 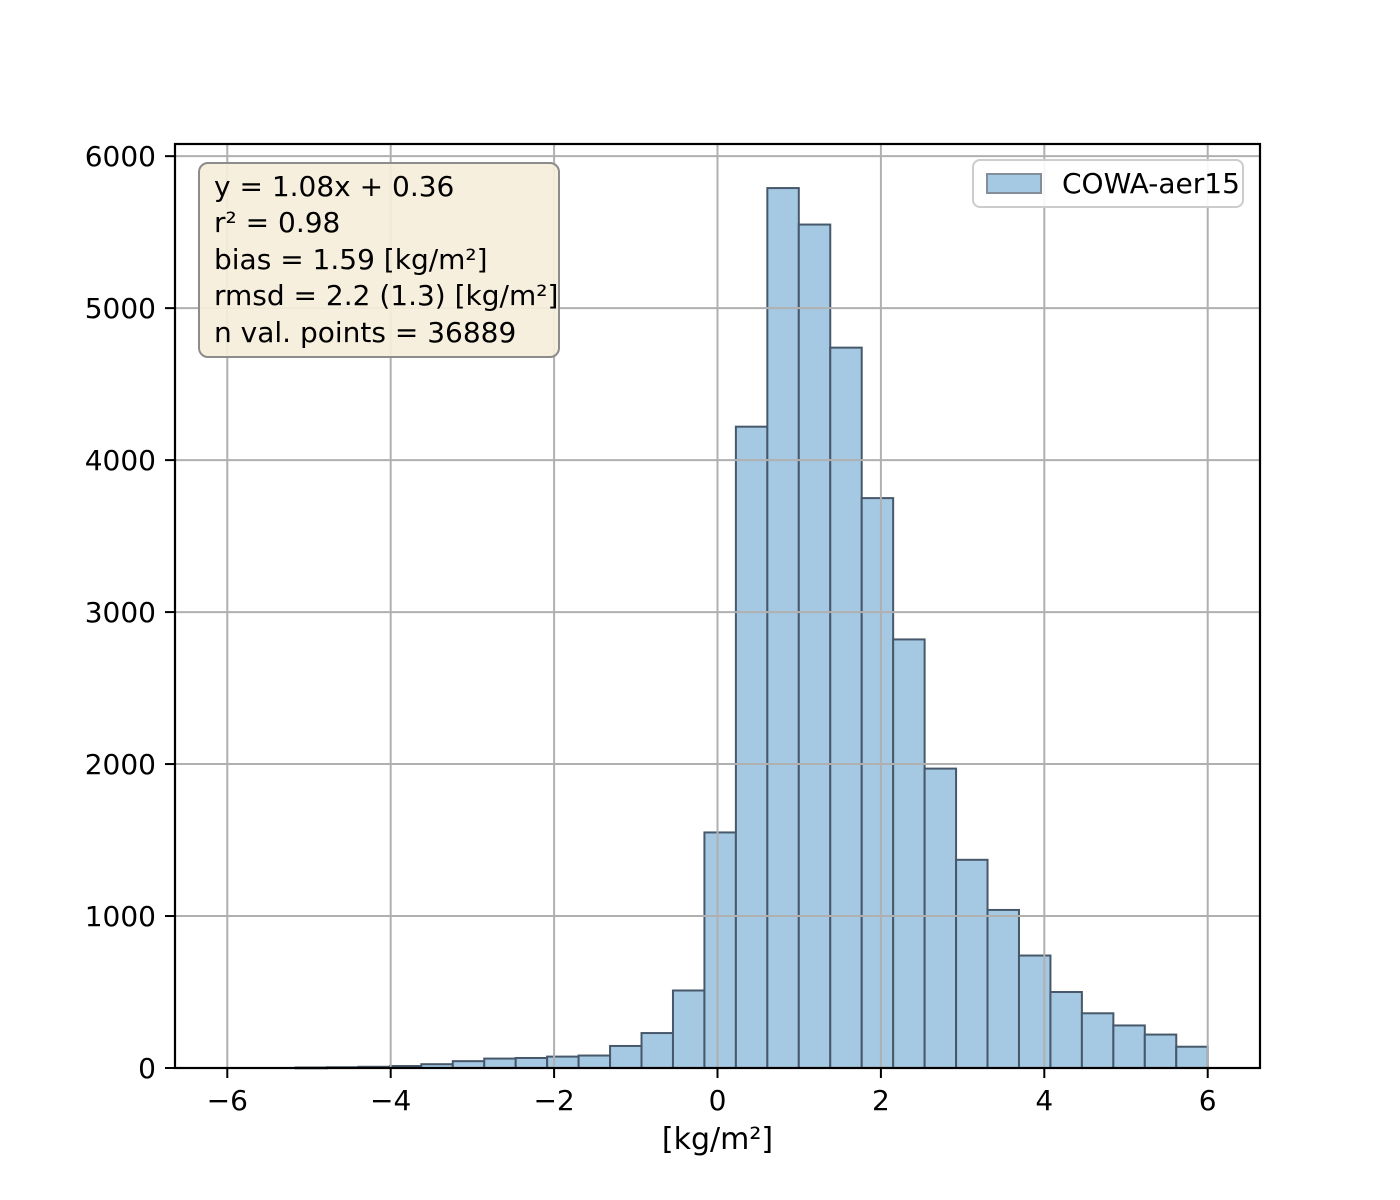 I want to click on legend-label: COWA-aer15, so click(x=1151, y=183).